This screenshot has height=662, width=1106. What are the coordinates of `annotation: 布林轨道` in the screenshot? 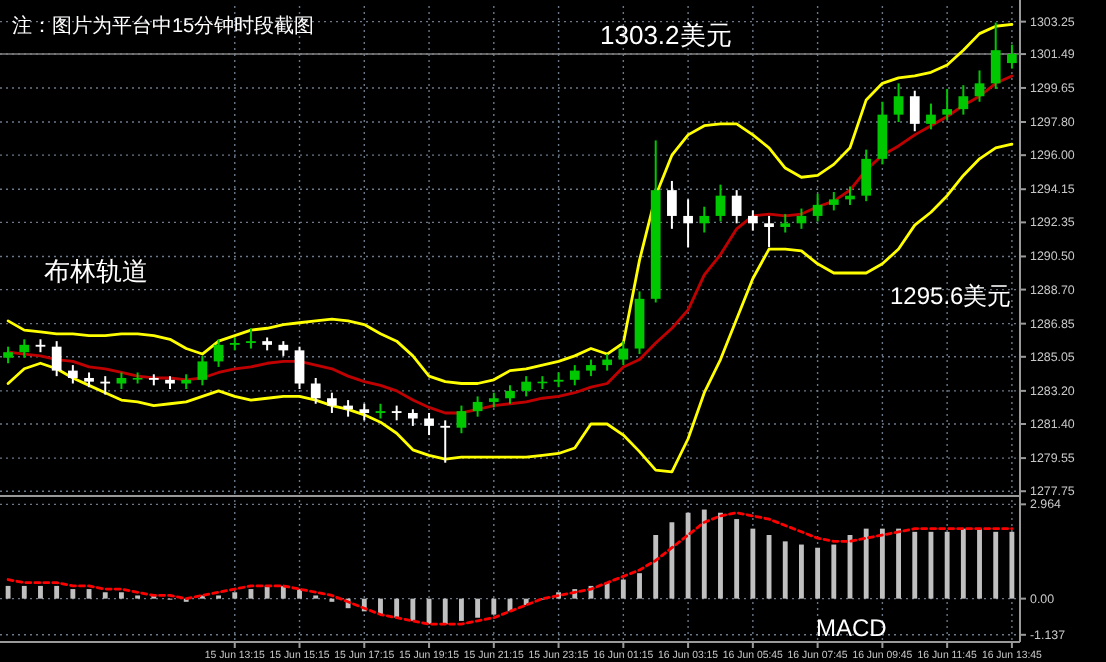 It's located at (96, 271).